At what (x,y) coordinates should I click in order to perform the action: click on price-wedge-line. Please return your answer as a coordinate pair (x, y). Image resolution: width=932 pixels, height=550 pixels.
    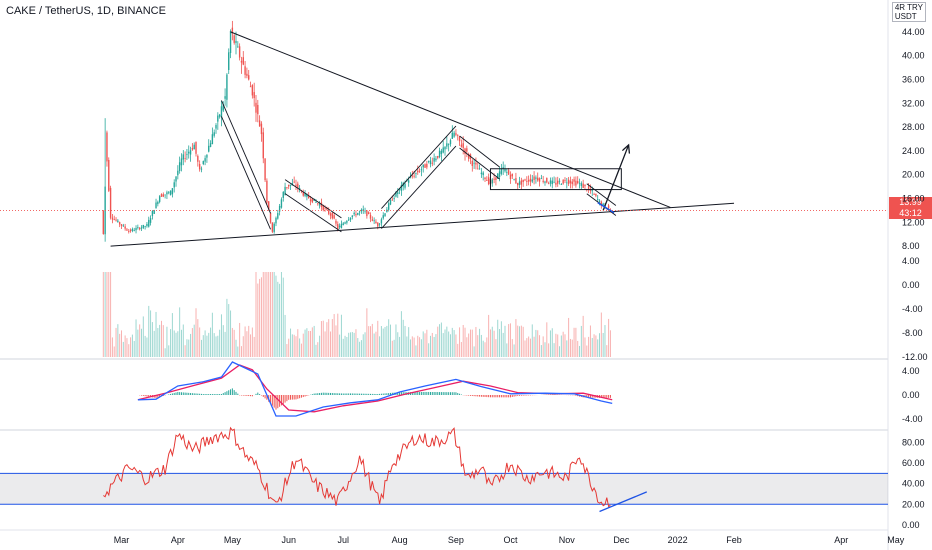
    Looking at the image, I should click on (606, 208).